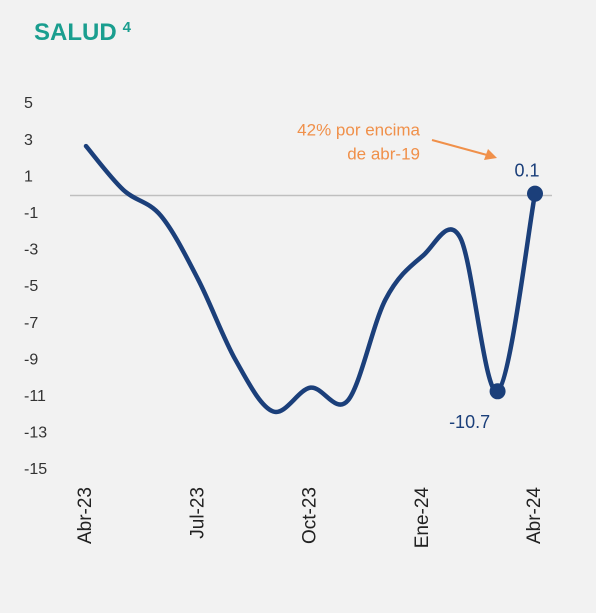 This screenshot has height=613, width=596. What do you see at coordinates (534, 515) in the screenshot?
I see `x-tick-label: Abr-24` at bounding box center [534, 515].